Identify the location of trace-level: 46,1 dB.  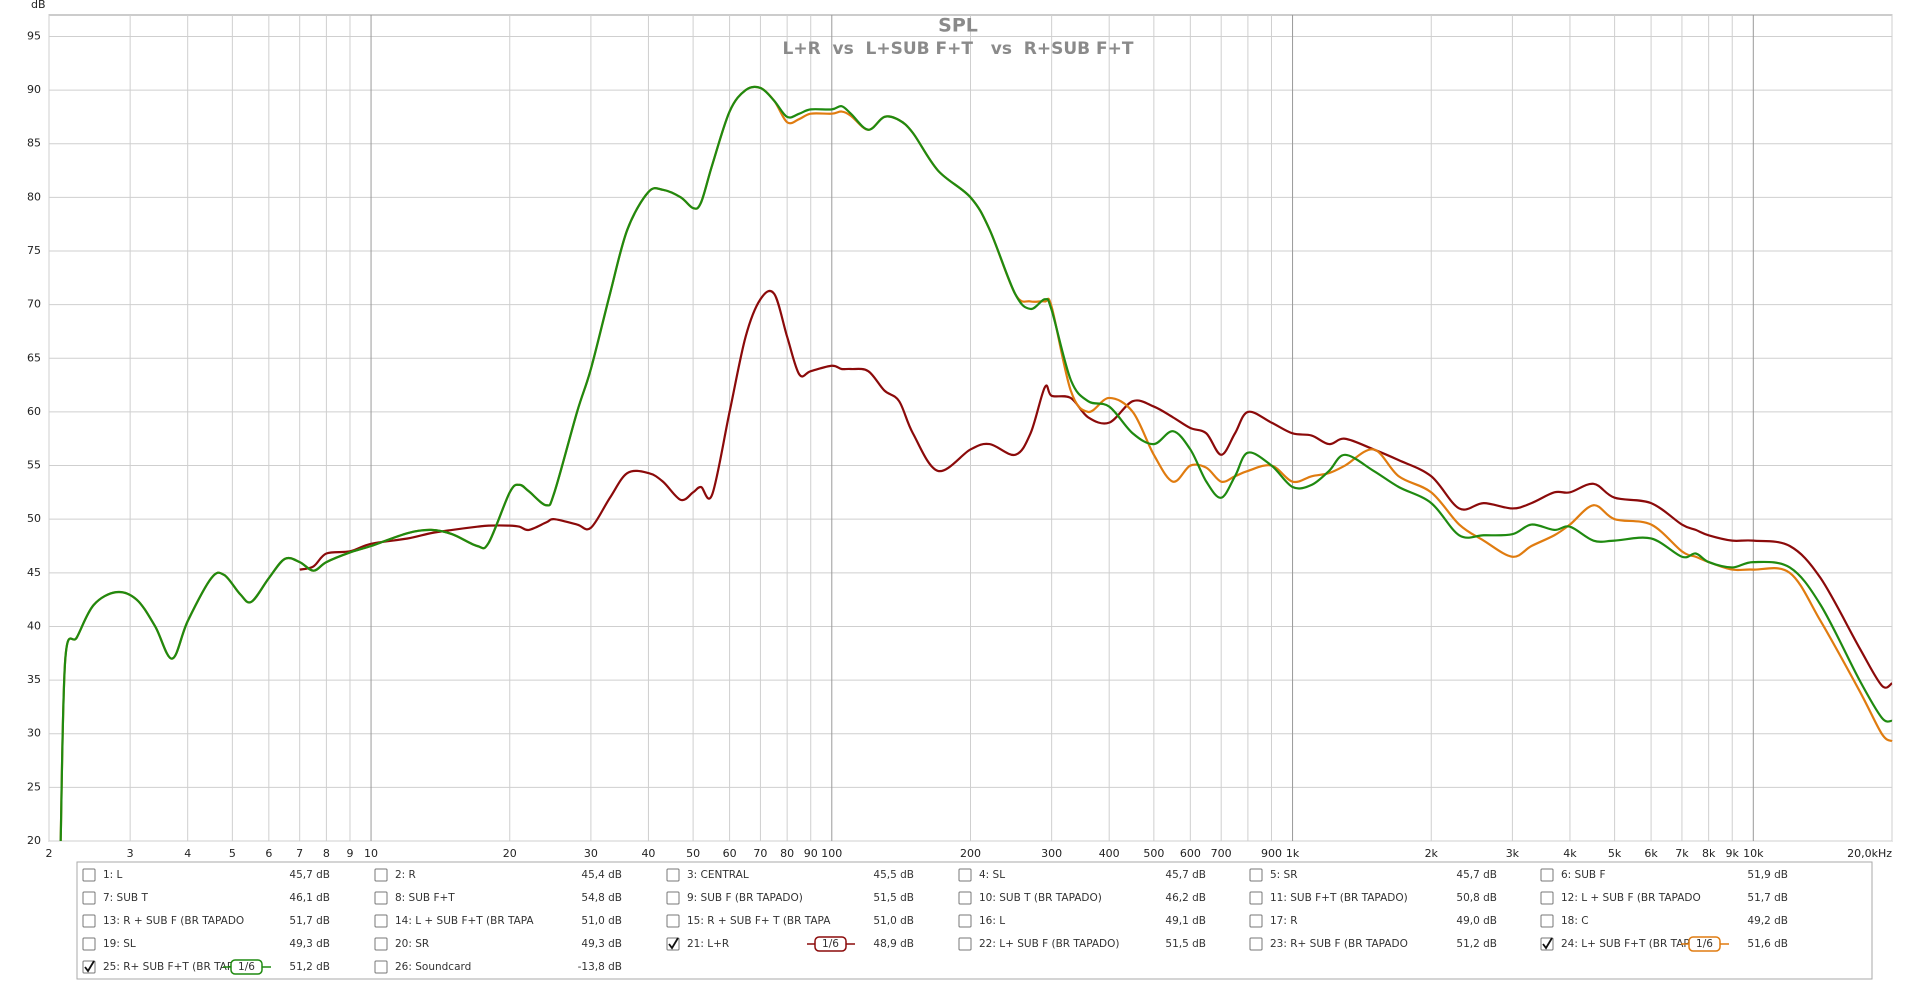
(309, 898).